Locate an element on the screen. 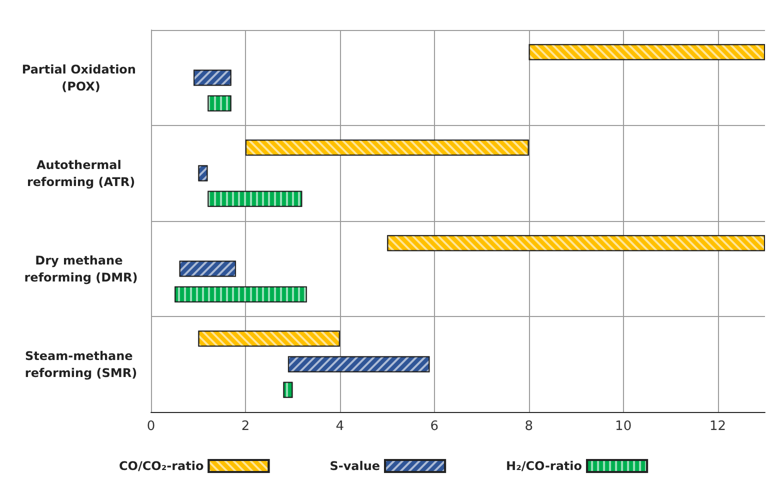  legend-label: H₂/CO-ratio is located at coordinates (544, 466).